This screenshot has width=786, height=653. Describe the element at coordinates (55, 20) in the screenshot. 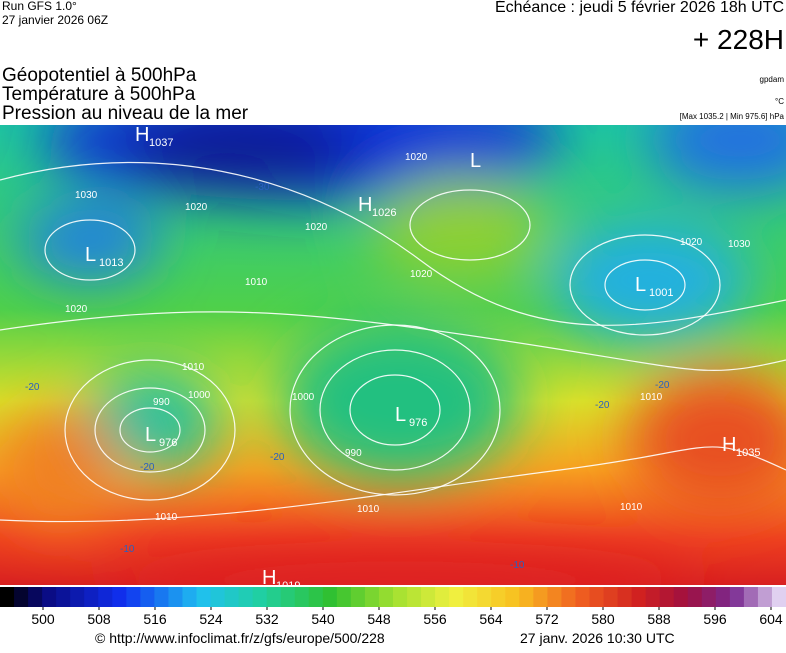

I see `run-date: 27 janvier 2026 06Z` at that location.